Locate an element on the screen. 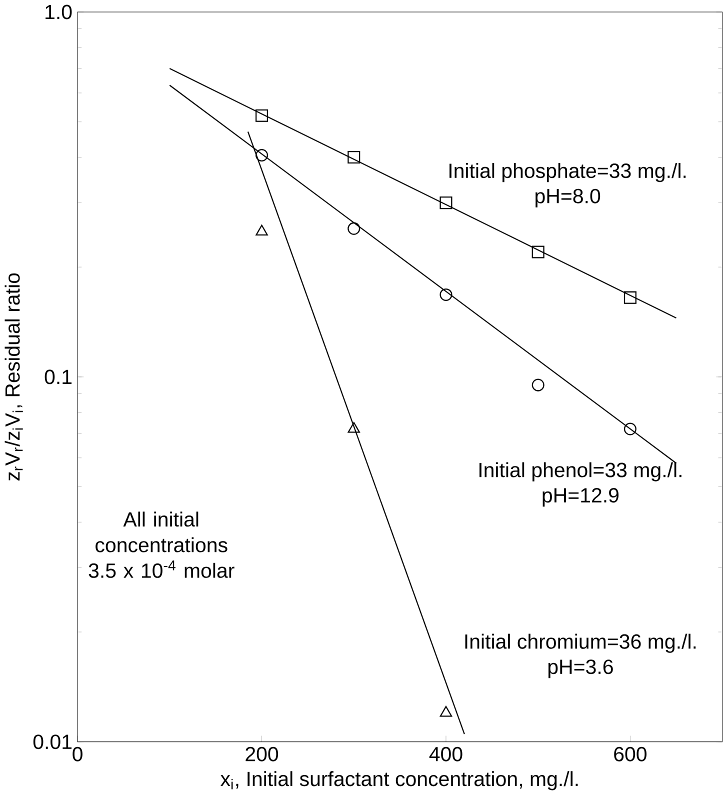  annotation: pH=3.6 is located at coordinates (581, 669).